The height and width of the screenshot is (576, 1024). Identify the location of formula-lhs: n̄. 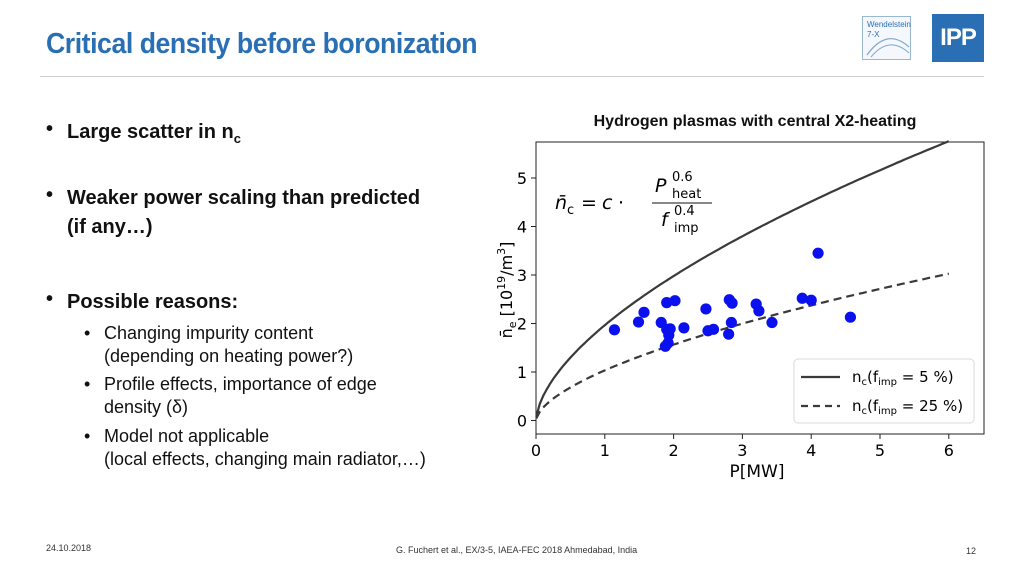
(561, 203).